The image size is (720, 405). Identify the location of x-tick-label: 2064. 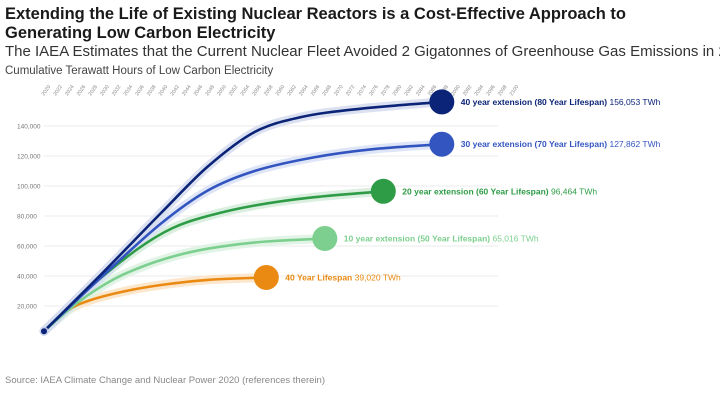
(304, 90).